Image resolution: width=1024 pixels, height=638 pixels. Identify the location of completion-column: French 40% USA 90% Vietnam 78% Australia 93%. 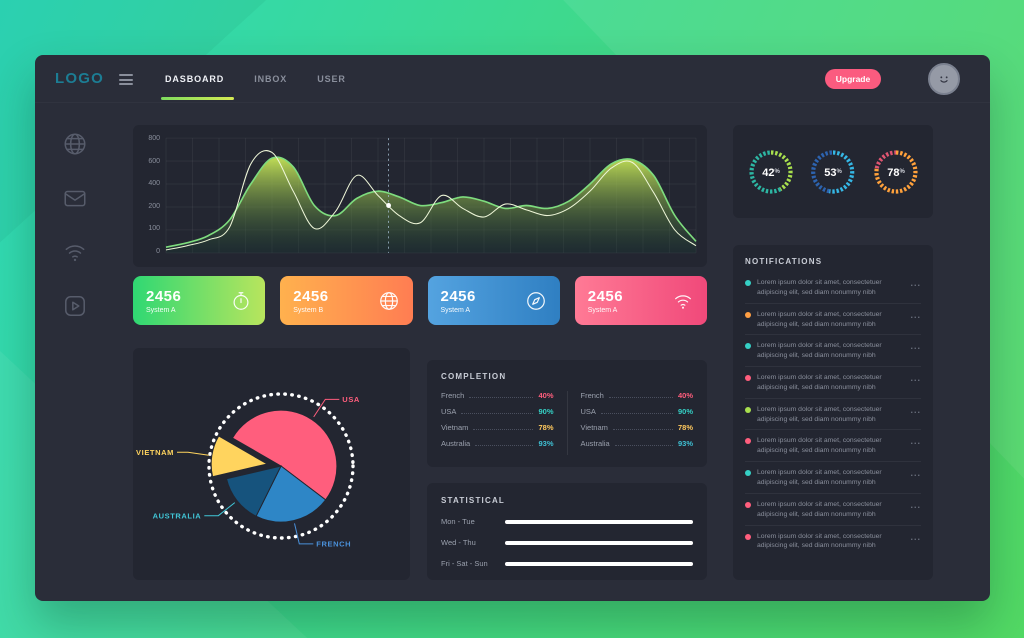
(630, 423).